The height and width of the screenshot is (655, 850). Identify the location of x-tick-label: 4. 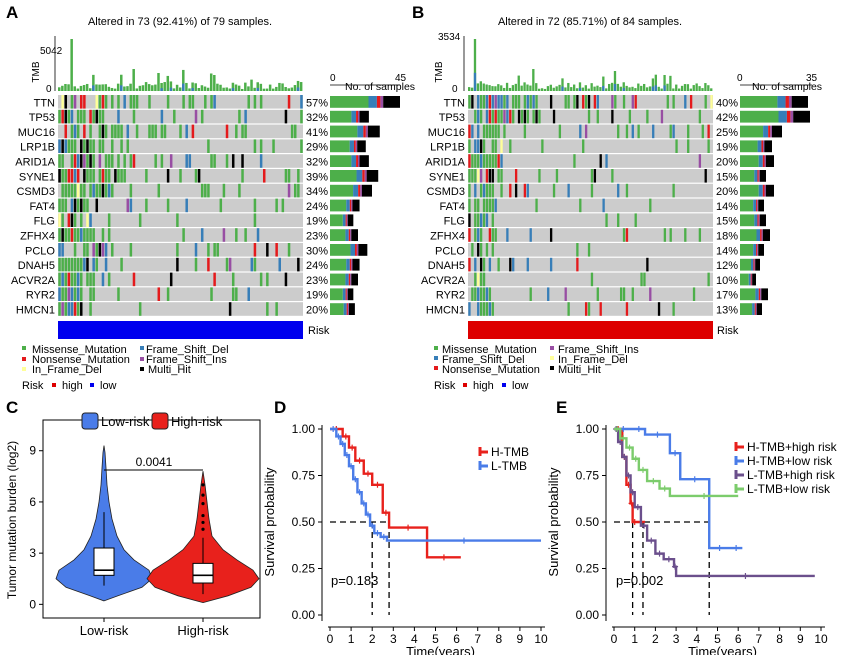
(414, 639).